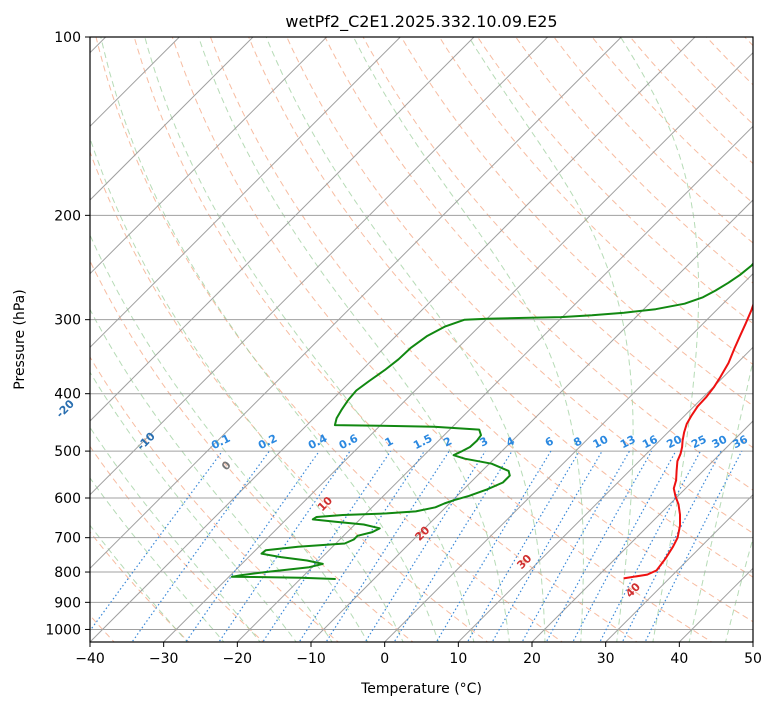  Describe the element at coordinates (145, 440) in the screenshot. I see `dry-adiabat-label: -10` at that location.